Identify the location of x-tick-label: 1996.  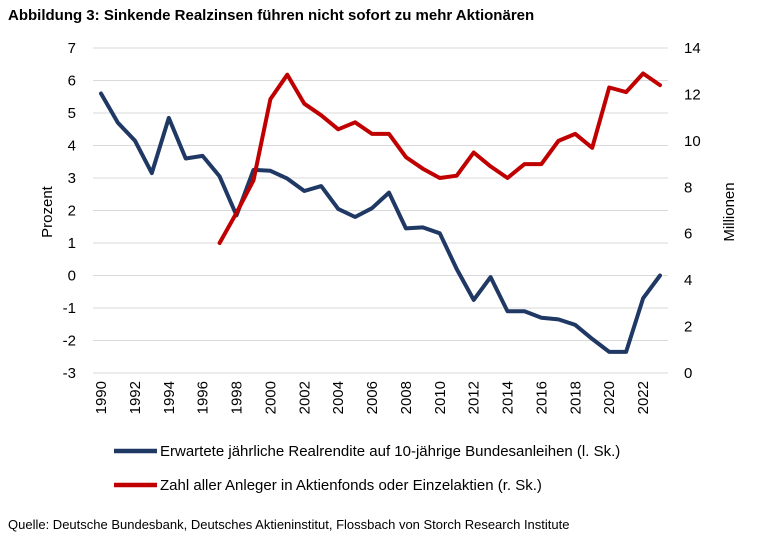
(203, 397).